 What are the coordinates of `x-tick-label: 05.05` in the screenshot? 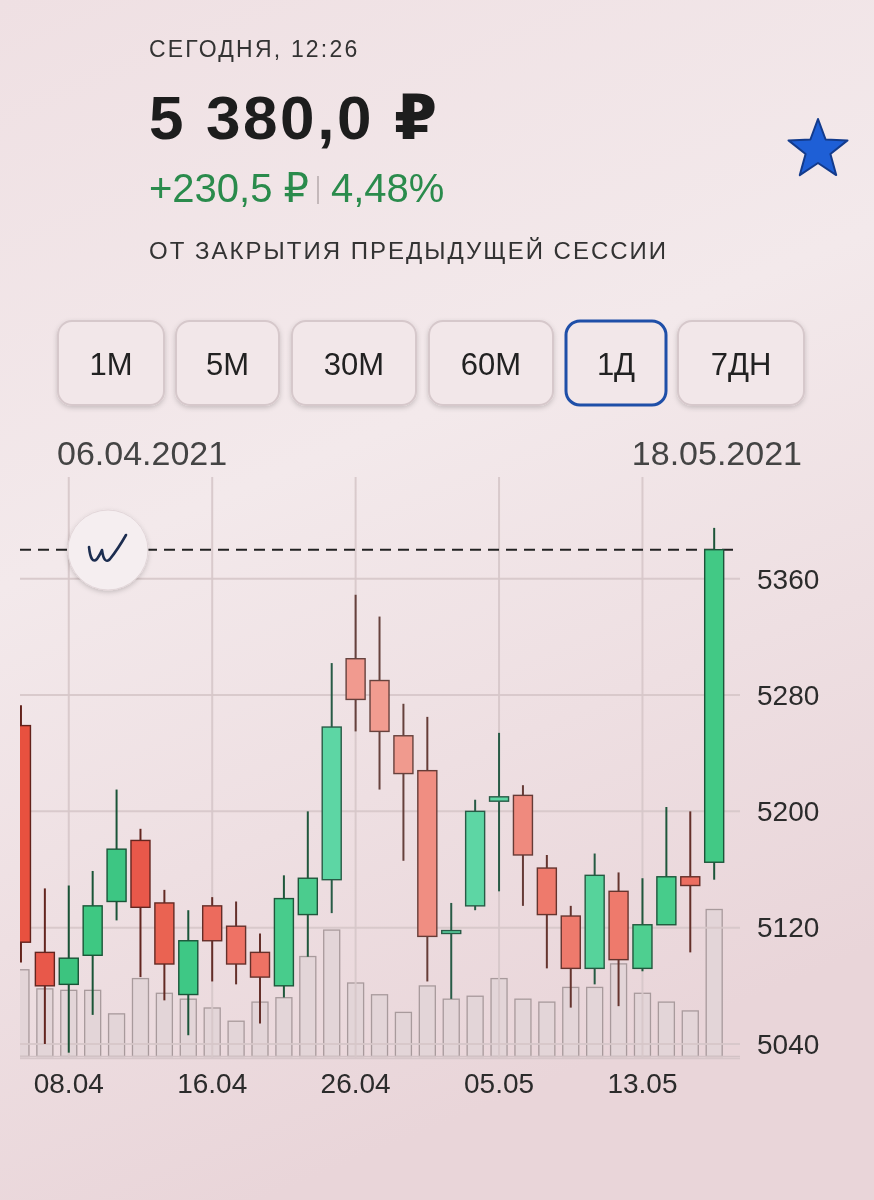 It's located at (499, 1083).